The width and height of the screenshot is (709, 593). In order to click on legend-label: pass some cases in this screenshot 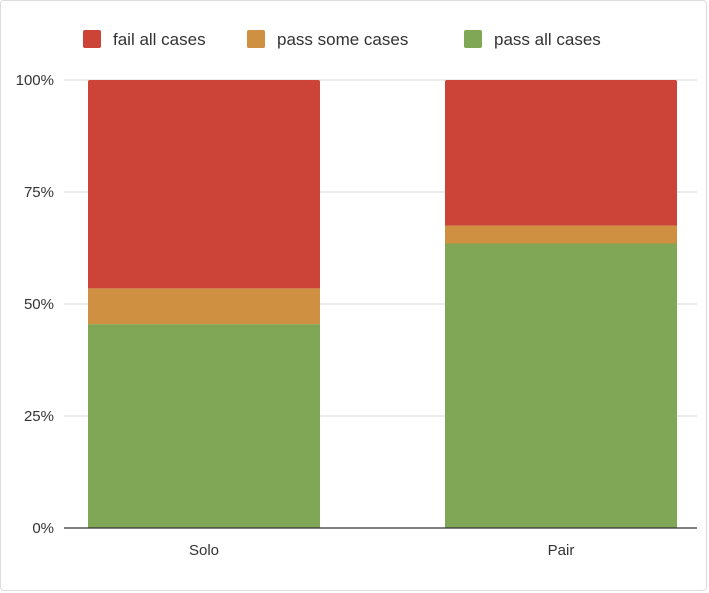, I will do `click(342, 39)`.